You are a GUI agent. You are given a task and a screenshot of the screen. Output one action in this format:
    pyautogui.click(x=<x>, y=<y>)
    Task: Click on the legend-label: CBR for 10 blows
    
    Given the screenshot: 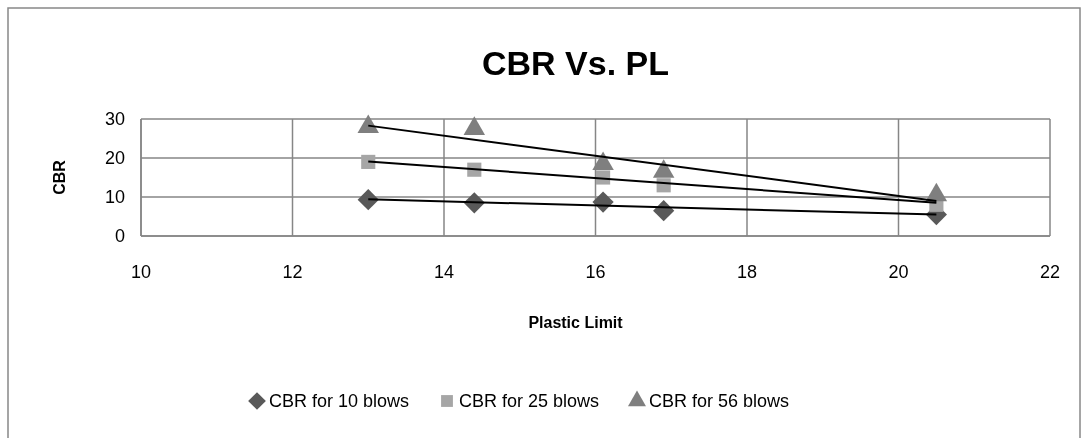 What is the action you would take?
    pyautogui.click(x=339, y=401)
    